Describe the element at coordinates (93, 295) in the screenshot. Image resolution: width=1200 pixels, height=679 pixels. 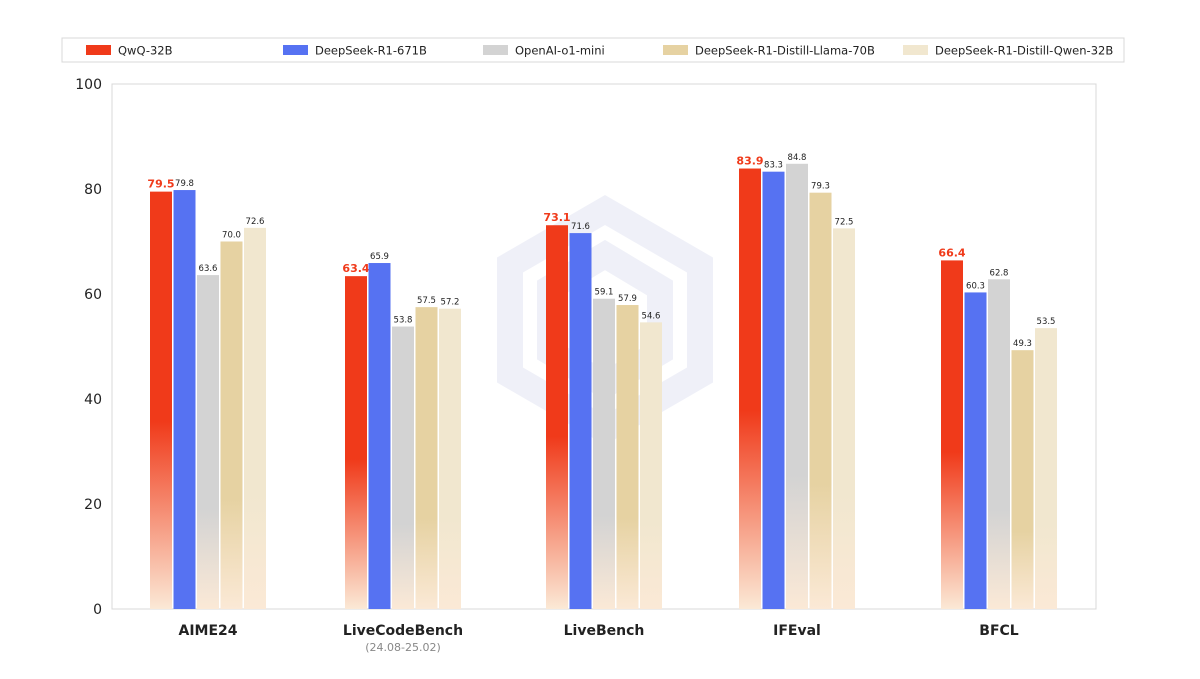
I see `y-tick-label: 60` at that location.